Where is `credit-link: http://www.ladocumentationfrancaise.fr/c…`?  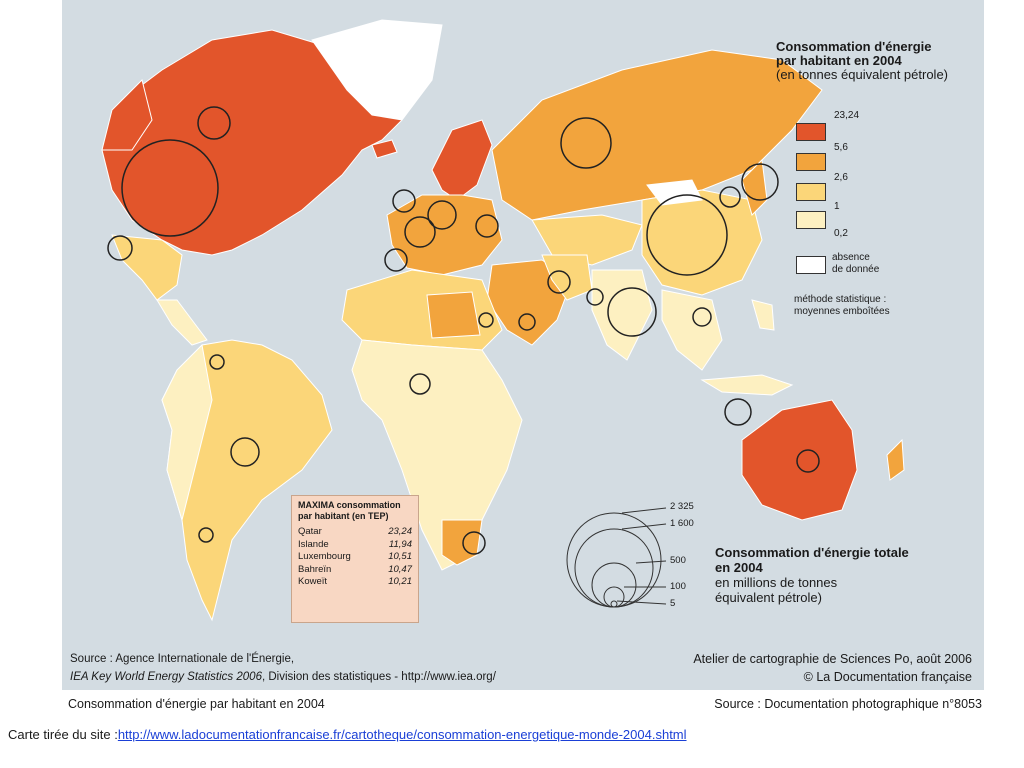 credit-link: http://www.ladocumentationfrancaise.fr/c… is located at coordinates (402, 734).